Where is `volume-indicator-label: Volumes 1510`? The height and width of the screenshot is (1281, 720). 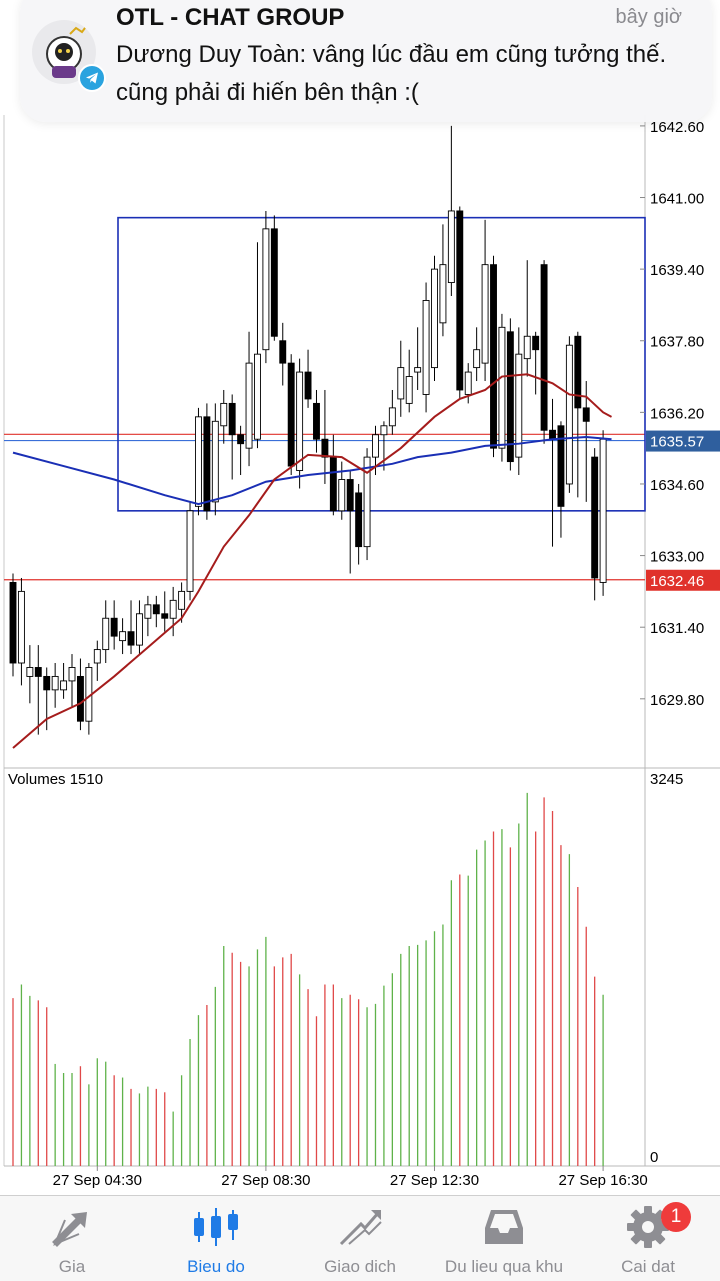 volume-indicator-label: Volumes 1510 is located at coordinates (55, 779).